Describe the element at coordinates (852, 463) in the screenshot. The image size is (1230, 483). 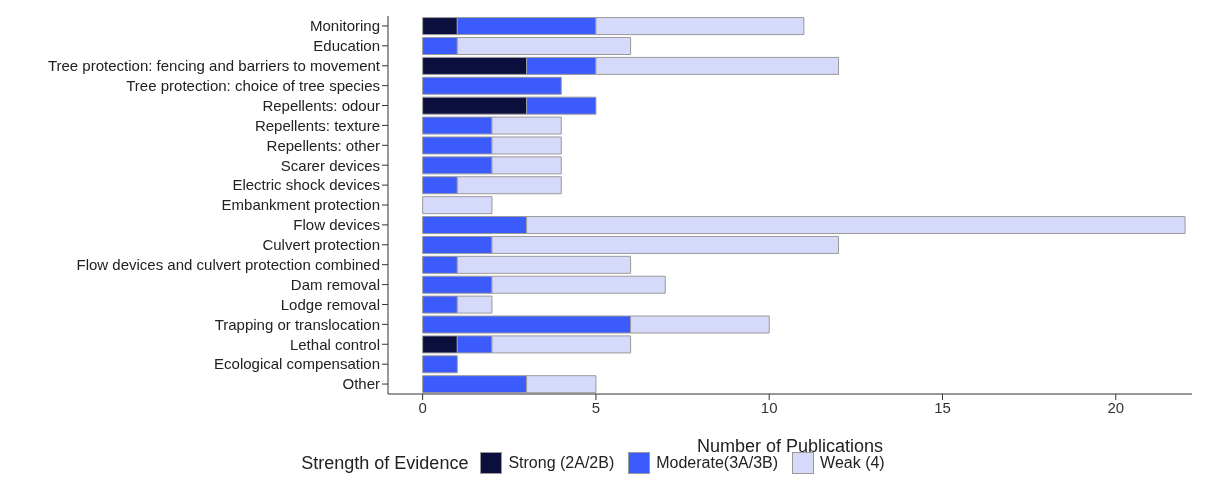
I see `legend-label: Weak (4)` at that location.